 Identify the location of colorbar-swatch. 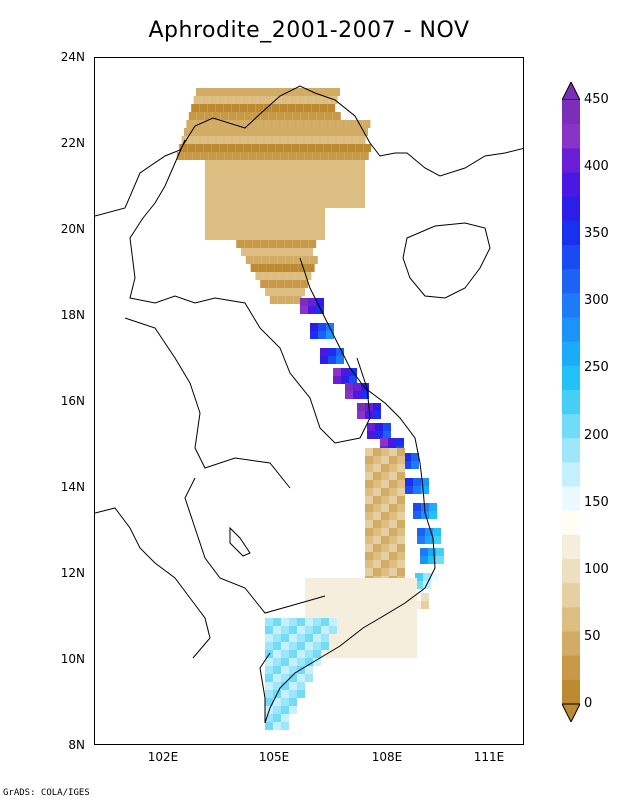
(571, 450).